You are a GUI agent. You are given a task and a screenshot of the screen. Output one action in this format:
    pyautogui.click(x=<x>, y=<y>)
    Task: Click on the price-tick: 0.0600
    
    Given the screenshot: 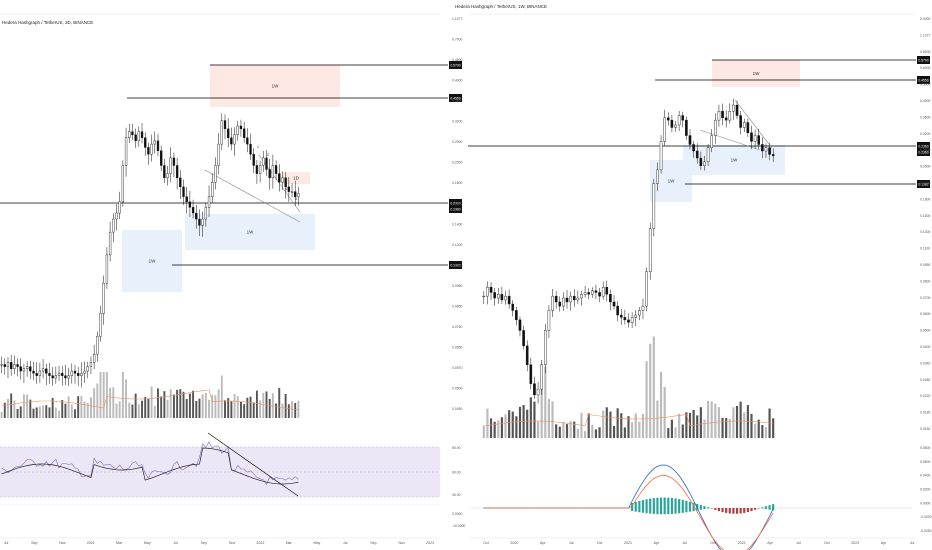 What is the action you would take?
    pyautogui.click(x=925, y=314)
    